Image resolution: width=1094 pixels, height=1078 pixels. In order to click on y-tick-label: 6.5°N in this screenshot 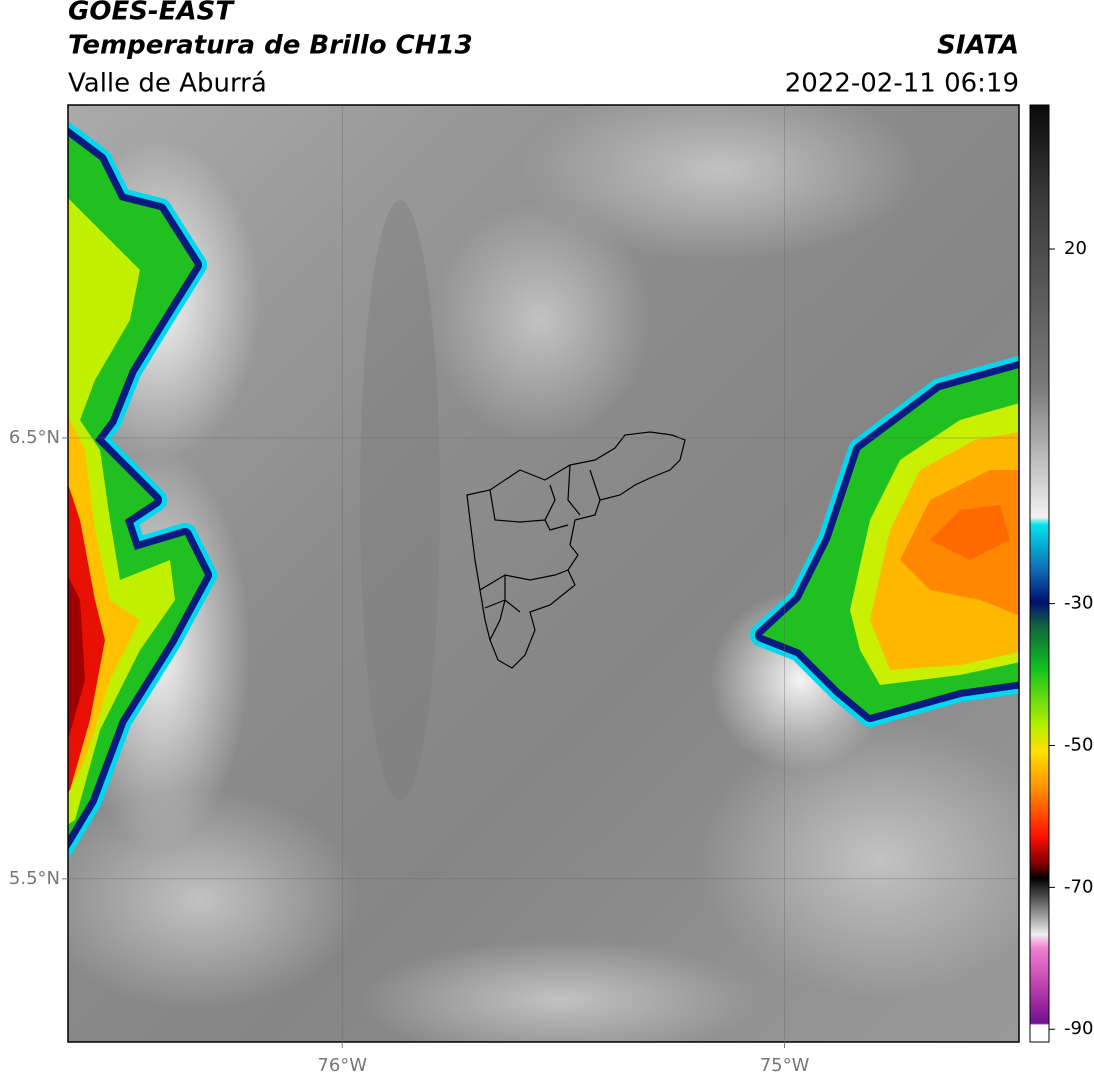, I will do `click(34, 437)`.